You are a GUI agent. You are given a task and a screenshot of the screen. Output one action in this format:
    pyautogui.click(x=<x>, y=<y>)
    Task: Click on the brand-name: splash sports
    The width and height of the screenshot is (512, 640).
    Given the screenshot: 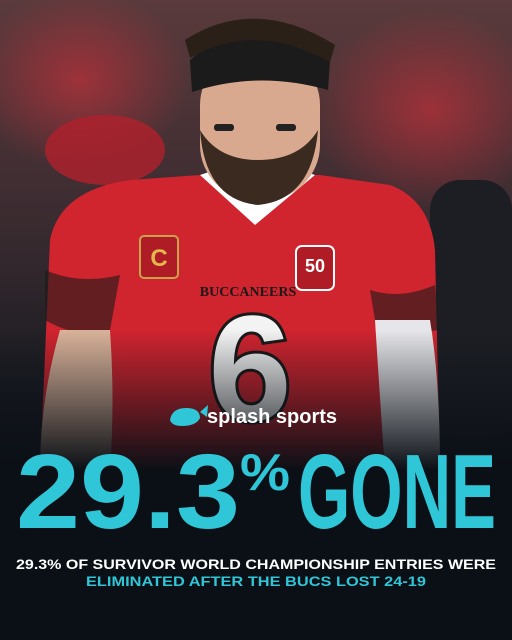 What is the action you would take?
    pyautogui.click(x=272, y=417)
    